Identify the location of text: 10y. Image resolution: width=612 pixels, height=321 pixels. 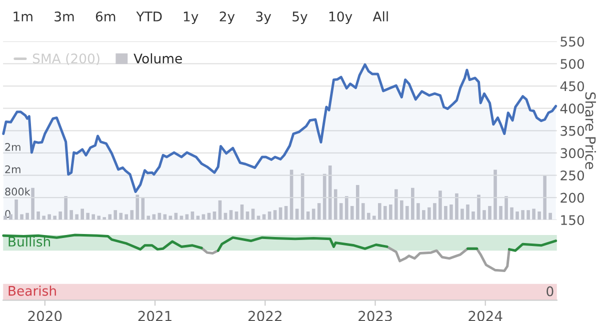
(340, 18).